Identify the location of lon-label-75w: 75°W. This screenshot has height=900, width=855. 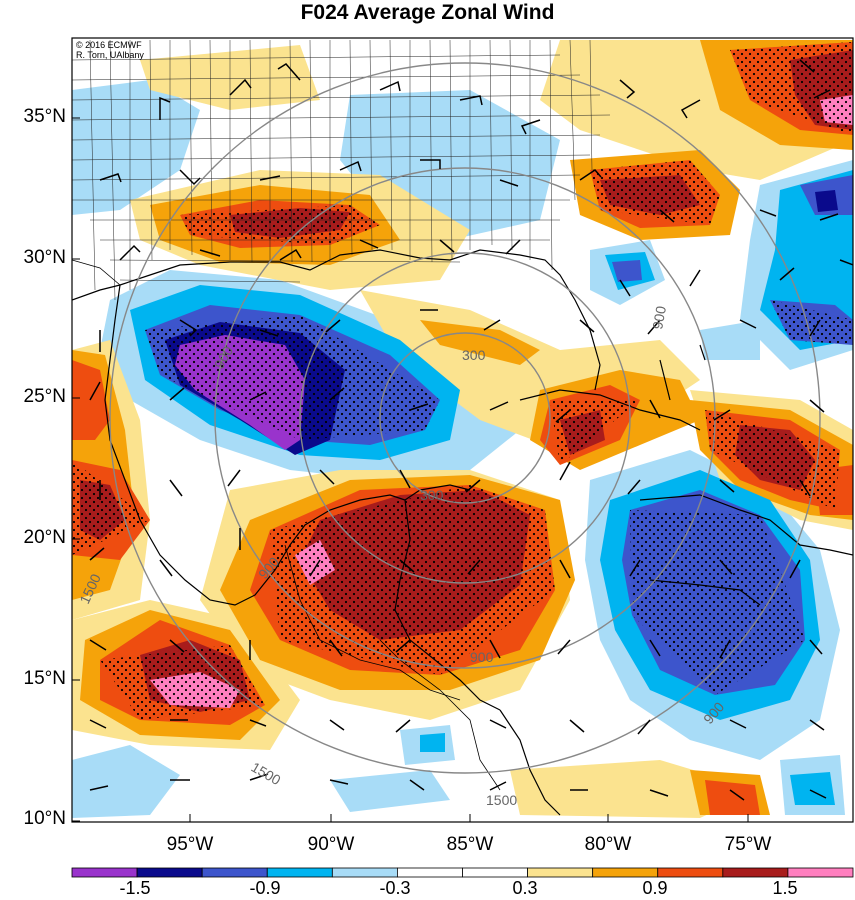
(748, 844).